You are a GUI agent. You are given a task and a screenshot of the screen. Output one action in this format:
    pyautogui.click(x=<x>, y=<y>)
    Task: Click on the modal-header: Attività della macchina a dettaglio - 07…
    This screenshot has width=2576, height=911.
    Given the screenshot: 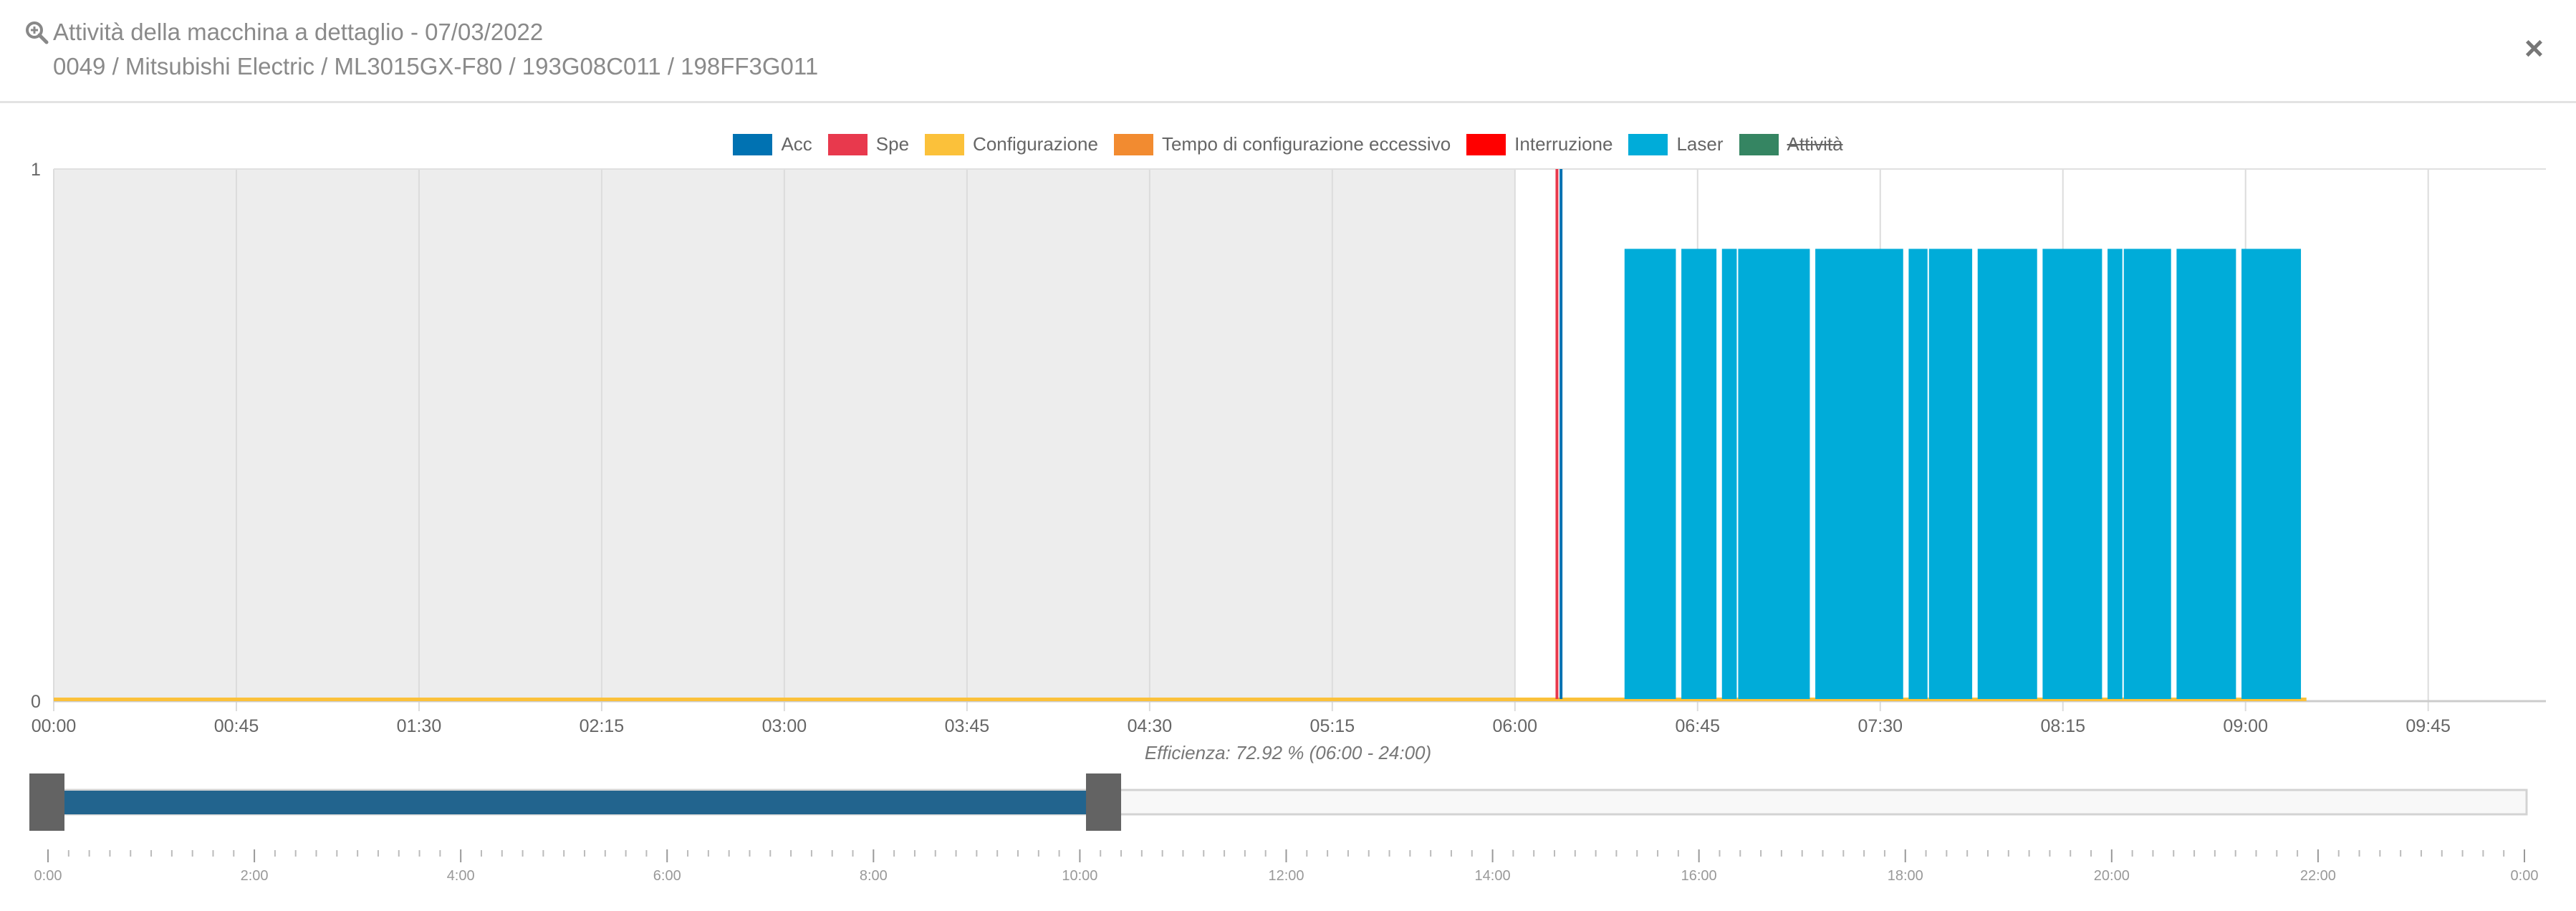 What is the action you would take?
    pyautogui.click(x=1288, y=51)
    